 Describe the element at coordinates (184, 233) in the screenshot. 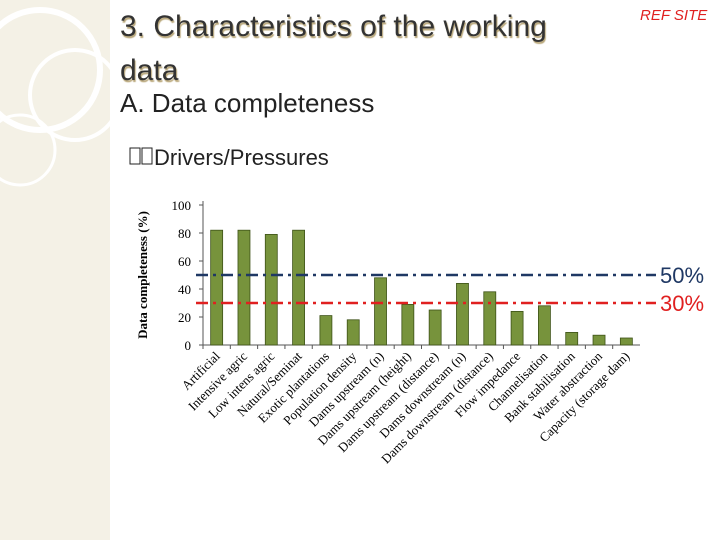

I see `y-tick-label: 80` at that location.